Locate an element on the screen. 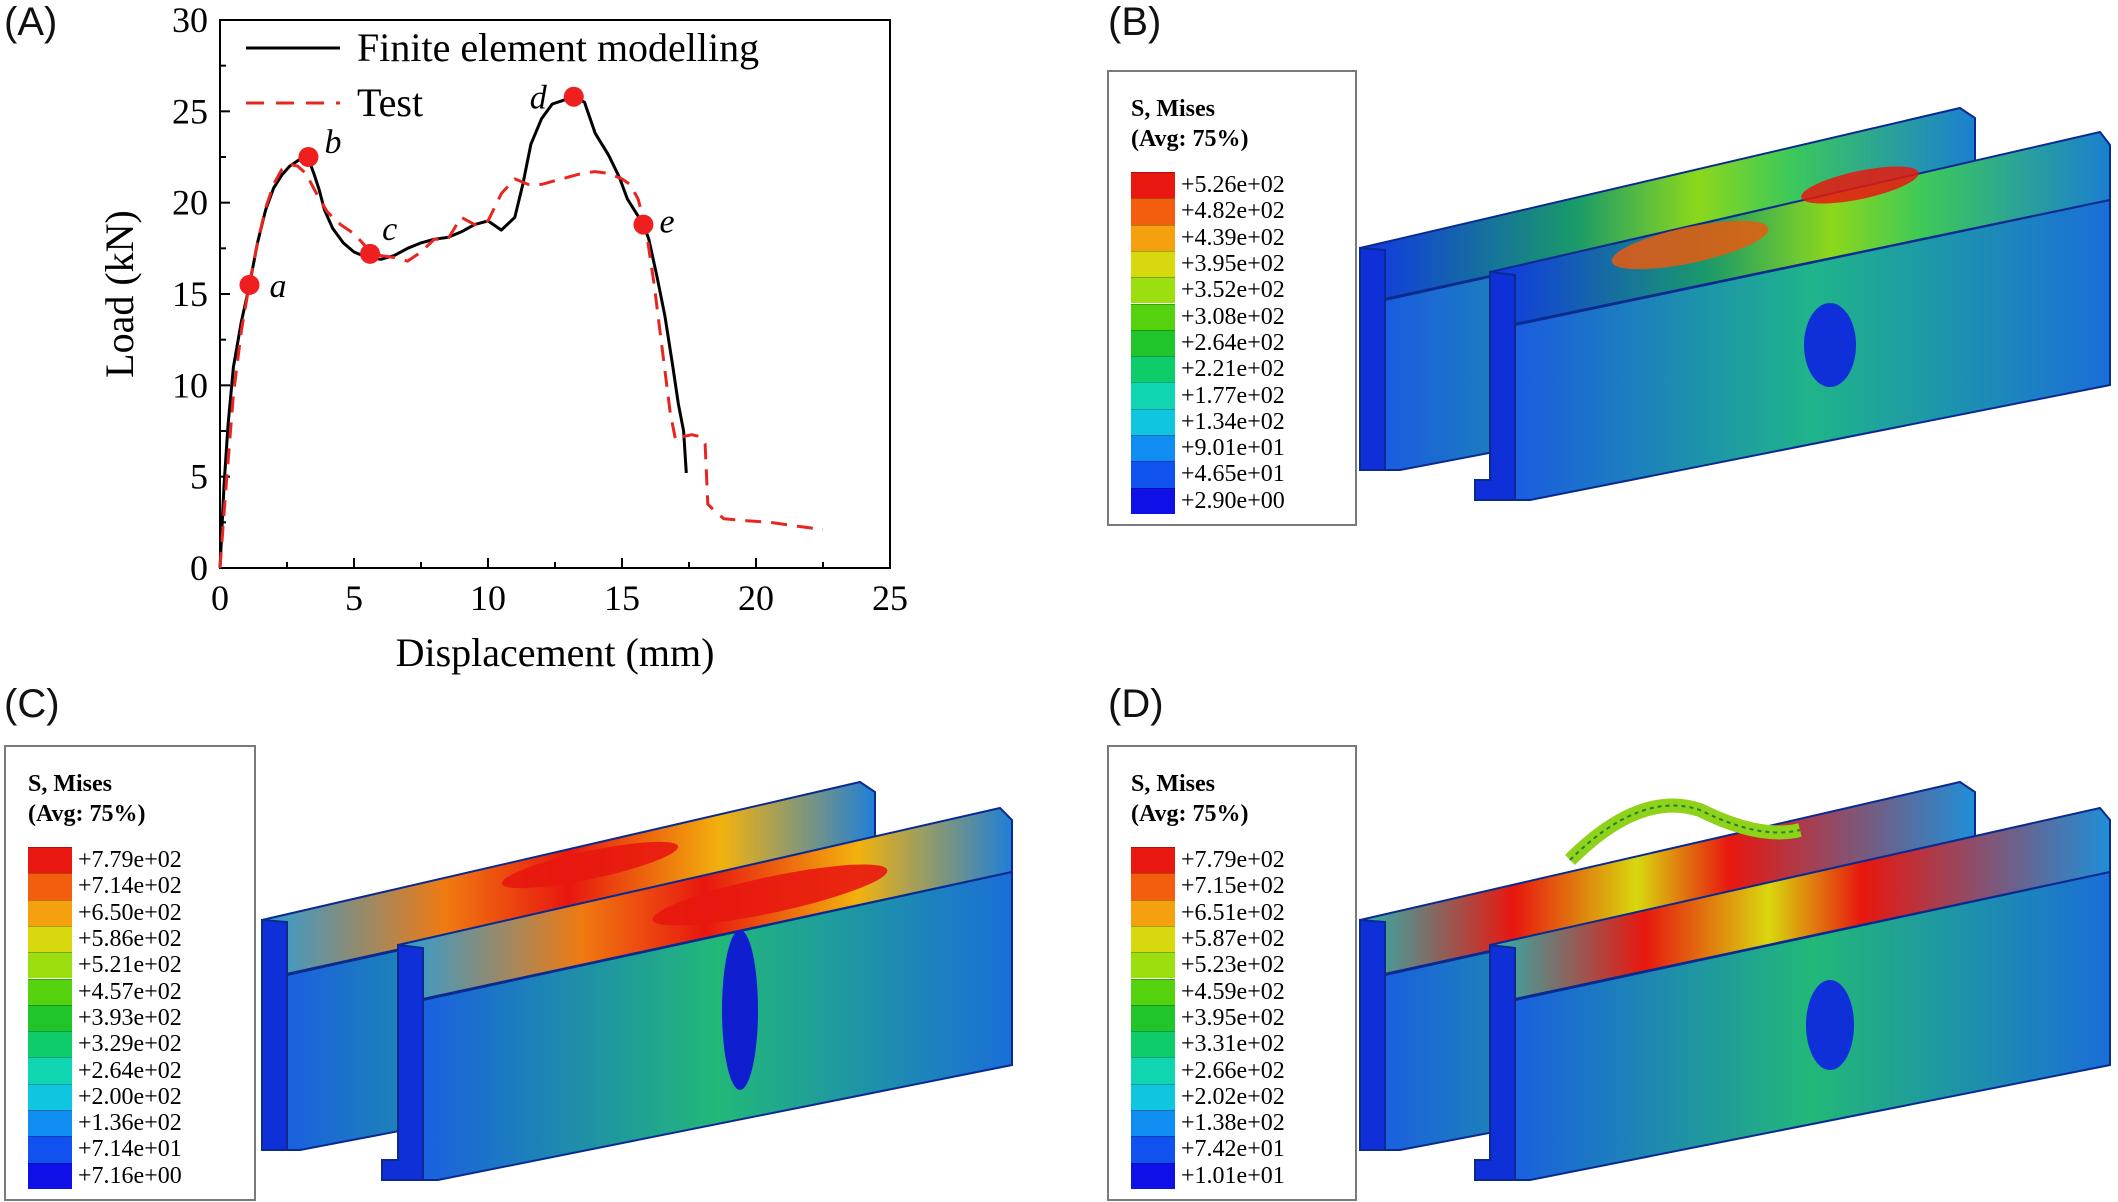 The height and width of the screenshot is (1202, 2118). legend-row: +1.77e+02 is located at coordinates (1208, 395).